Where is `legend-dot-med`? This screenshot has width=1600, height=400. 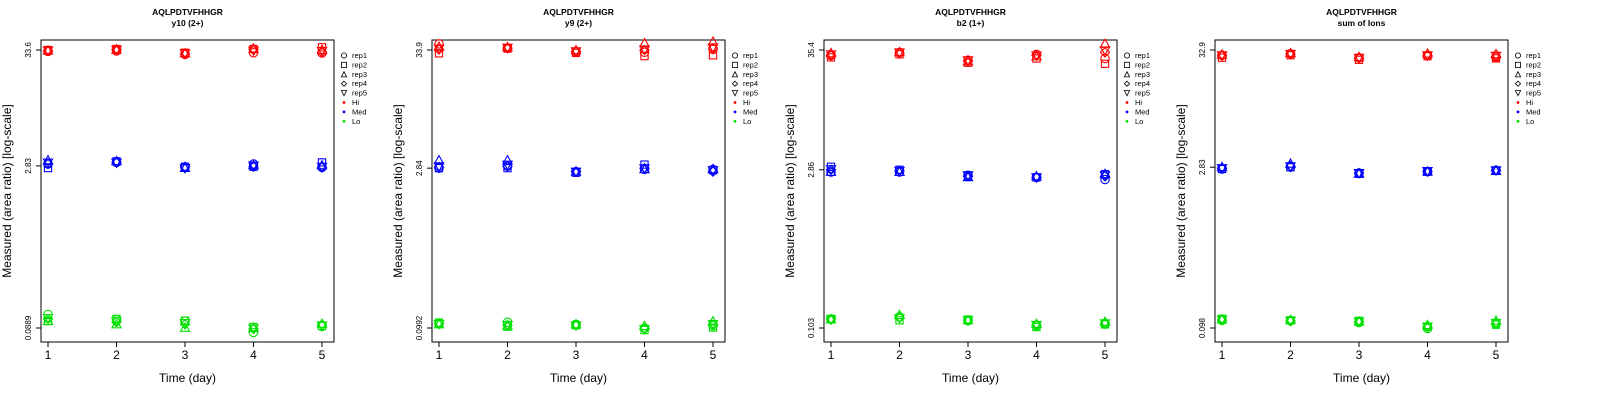
legend-dot-med is located at coordinates (344, 112).